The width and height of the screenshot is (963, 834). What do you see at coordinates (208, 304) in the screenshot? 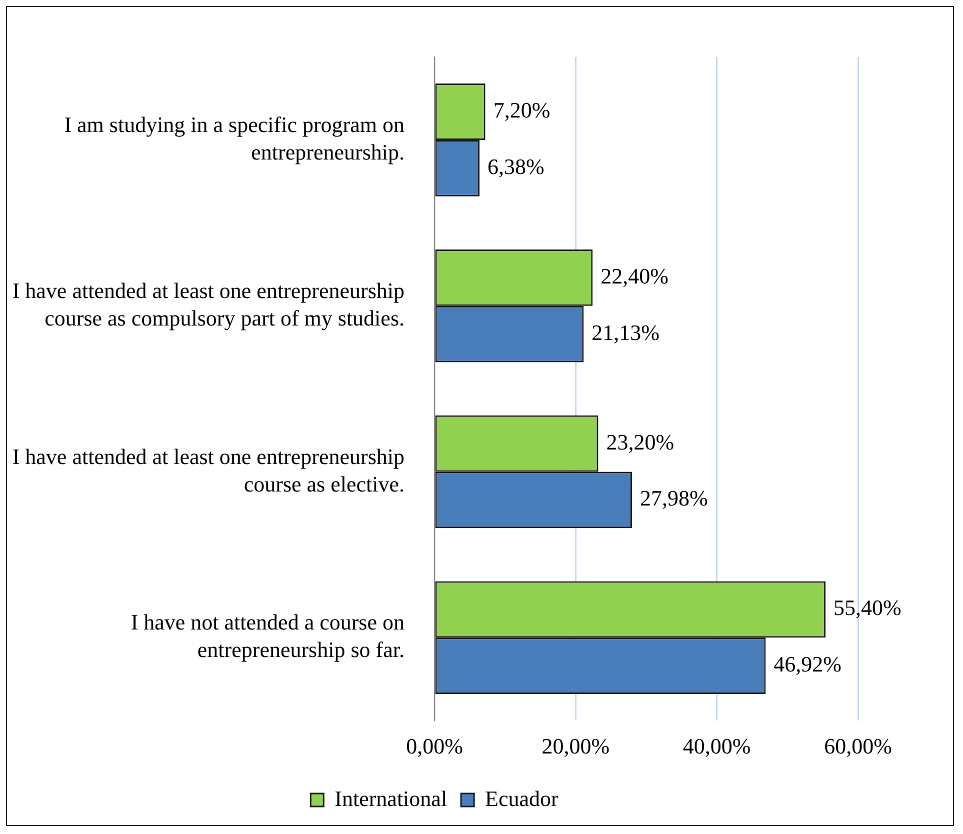
I see `y-tick-label: I have attended at least one entrepreneurship course as compulsory part of my studies.` at bounding box center [208, 304].